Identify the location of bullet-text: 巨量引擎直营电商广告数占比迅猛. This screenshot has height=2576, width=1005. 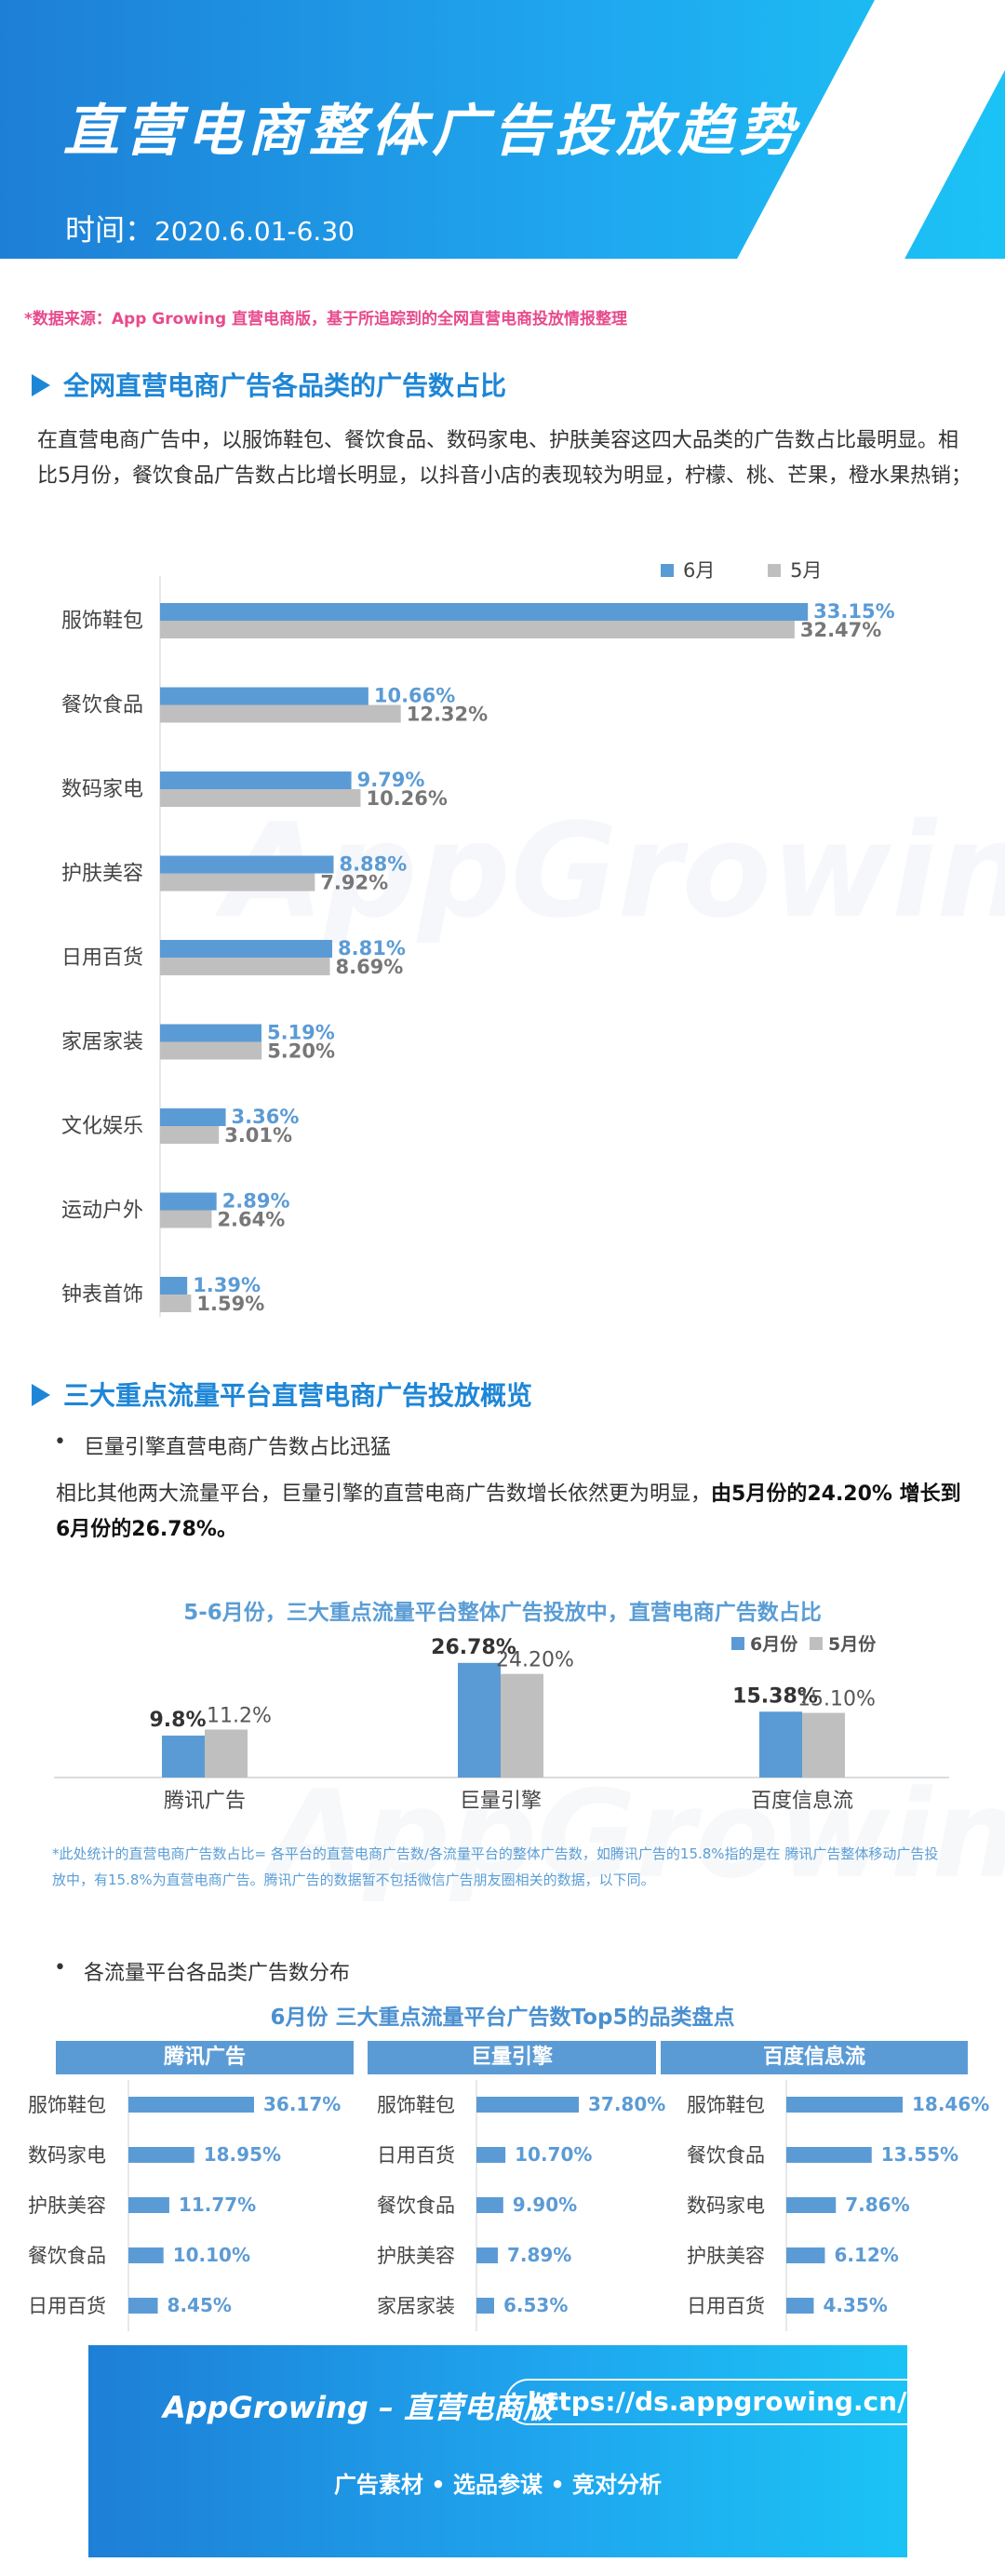
(238, 1447).